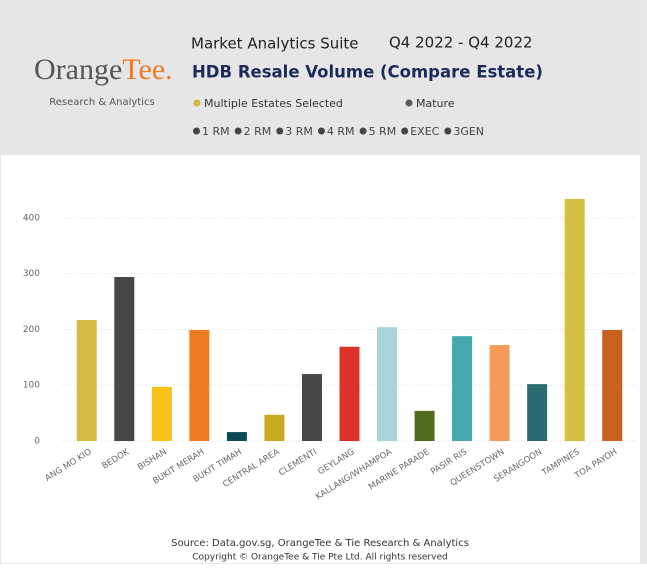 The height and width of the screenshot is (568, 647). I want to click on y-tick-label: 0, so click(37, 442).